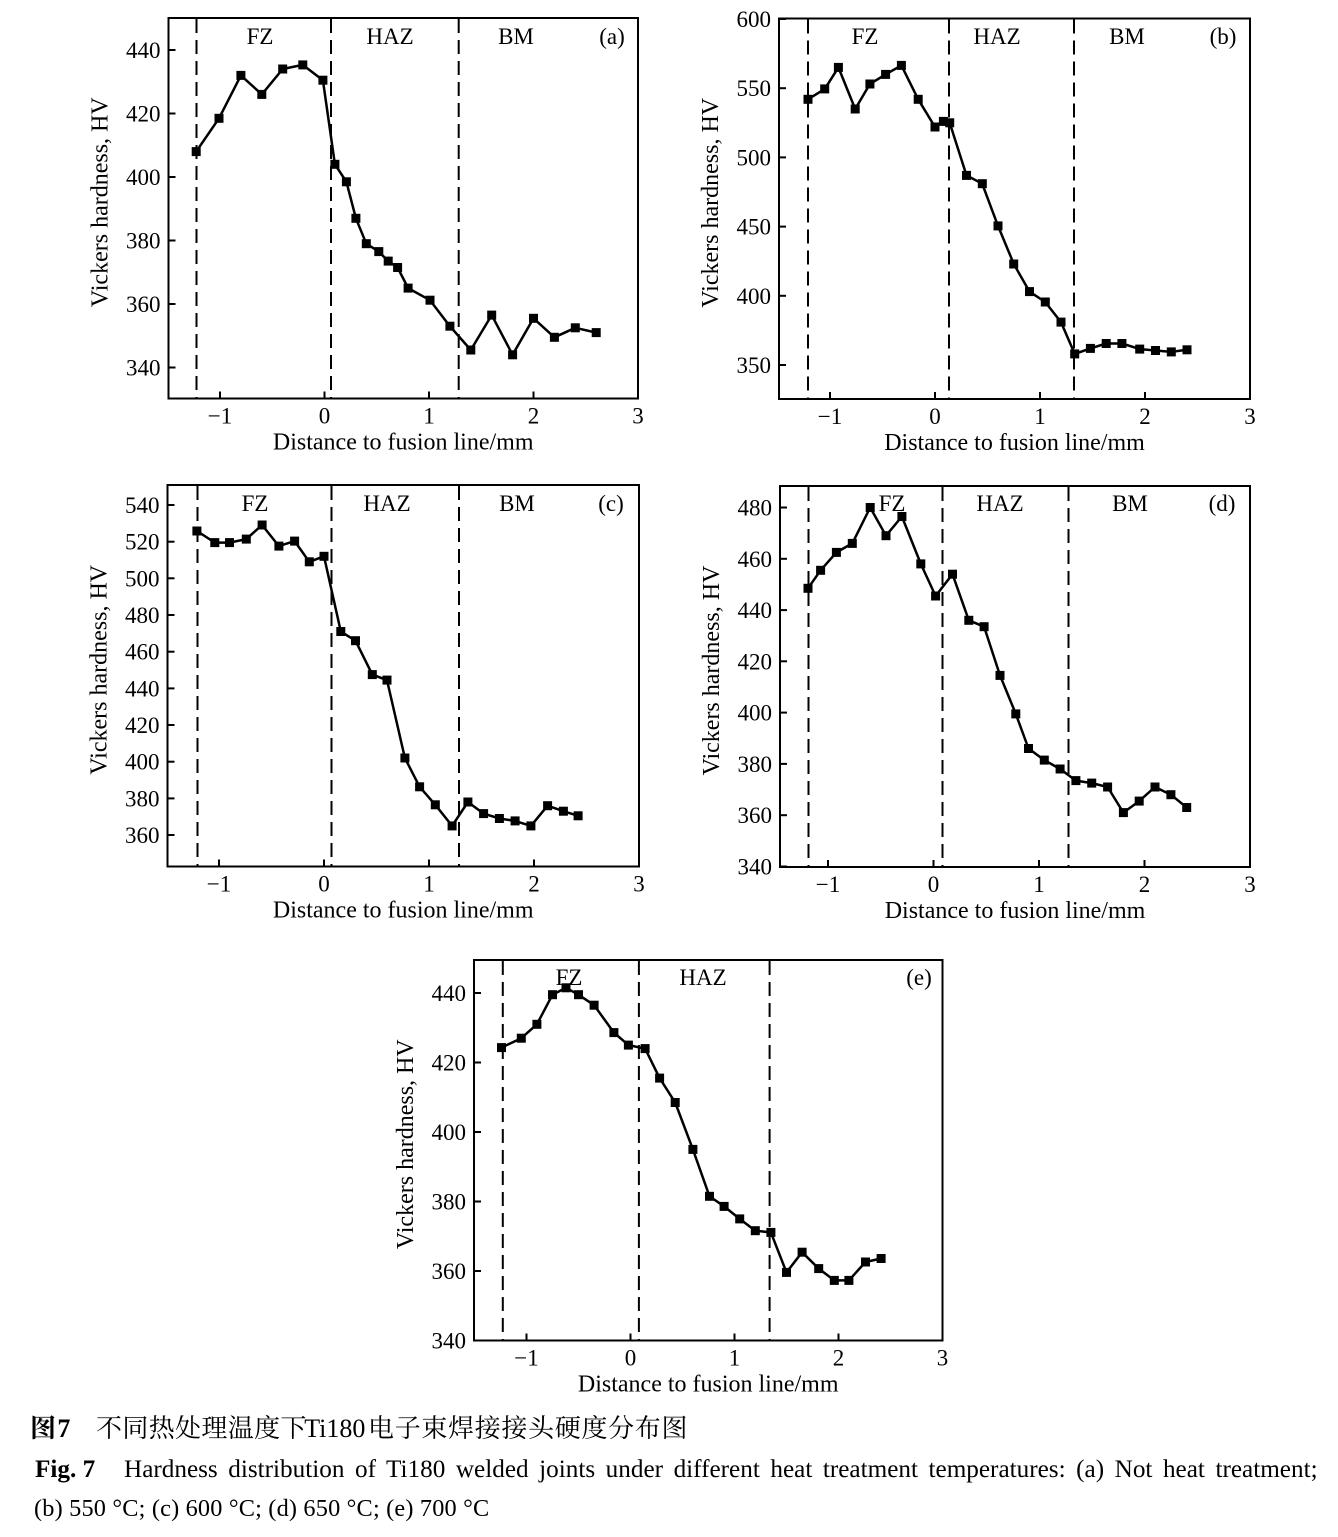  I want to click on svg-text: (a), so click(612, 36).